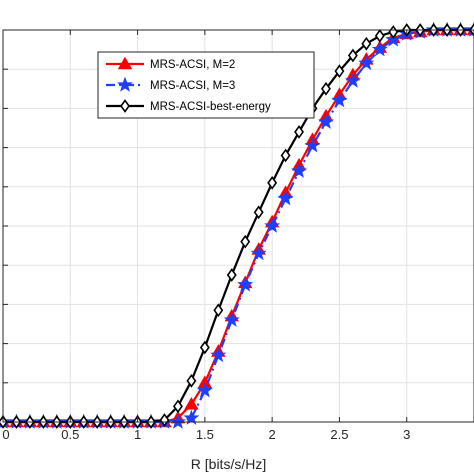  Describe the element at coordinates (272, 434) in the screenshot. I see `x-tick-label: 2` at that location.